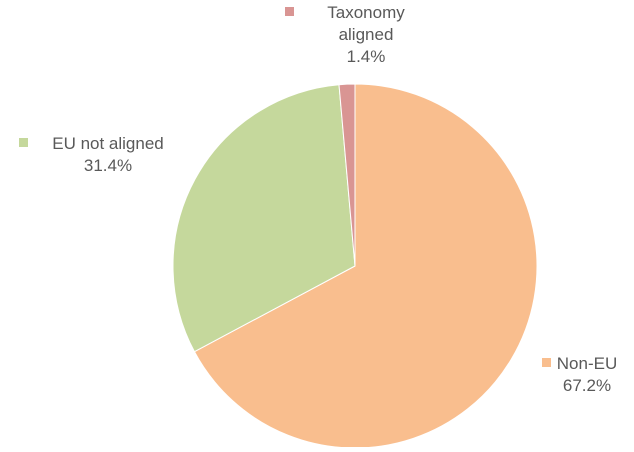 This screenshot has width=634, height=452. Describe the element at coordinates (579, 374) in the screenshot. I see `data-label-non-eu: Non-EU 67.2%` at that location.